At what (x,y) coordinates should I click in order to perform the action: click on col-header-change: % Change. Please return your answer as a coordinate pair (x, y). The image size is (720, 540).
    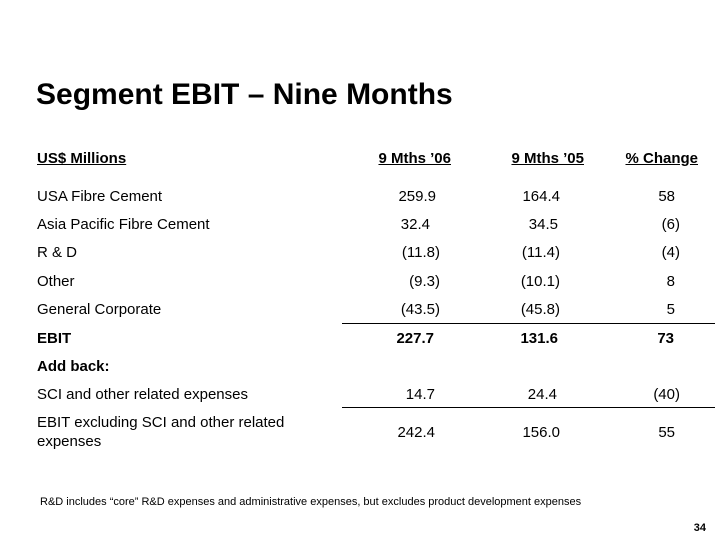
    Looking at the image, I should click on (661, 158).